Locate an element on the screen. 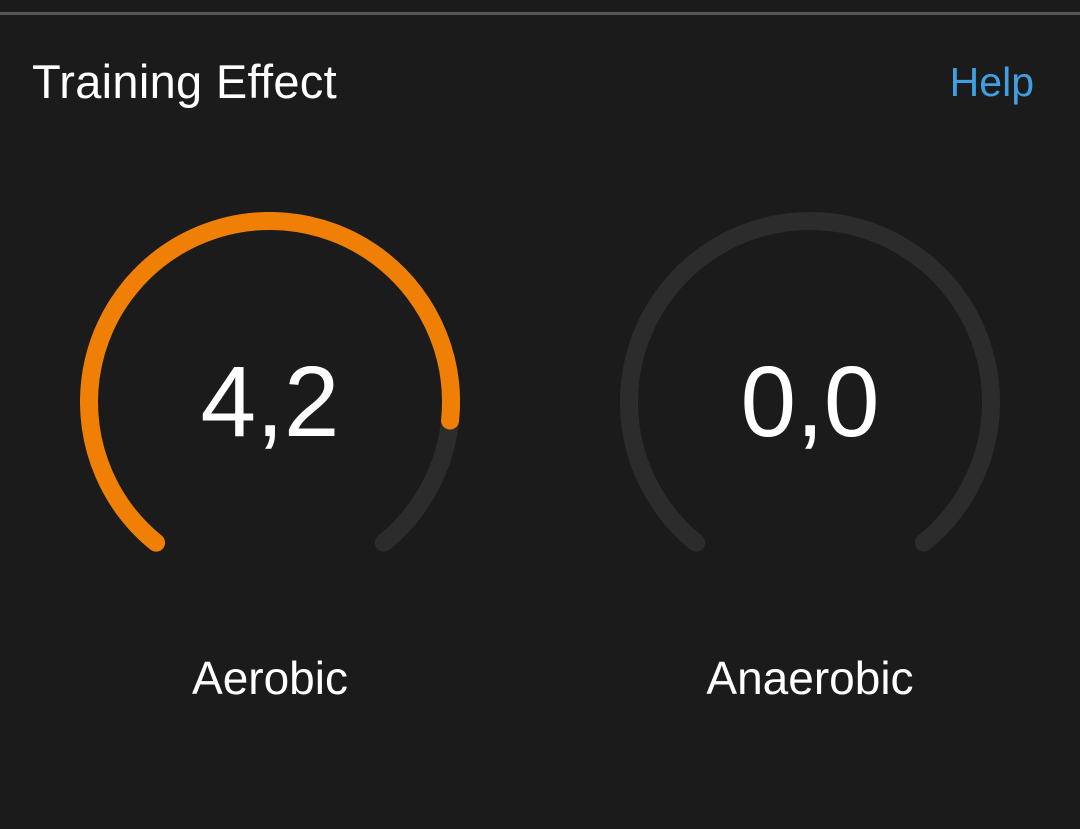  anaerobic-gauge-track is located at coordinates (810, 382).